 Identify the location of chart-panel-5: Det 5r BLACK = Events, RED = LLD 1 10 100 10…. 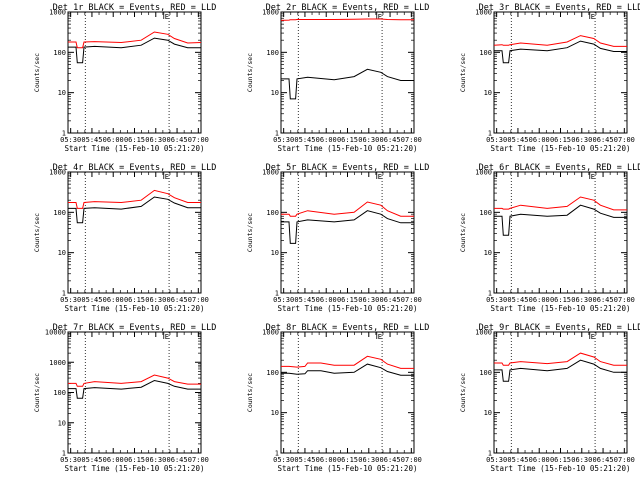
(337, 238).